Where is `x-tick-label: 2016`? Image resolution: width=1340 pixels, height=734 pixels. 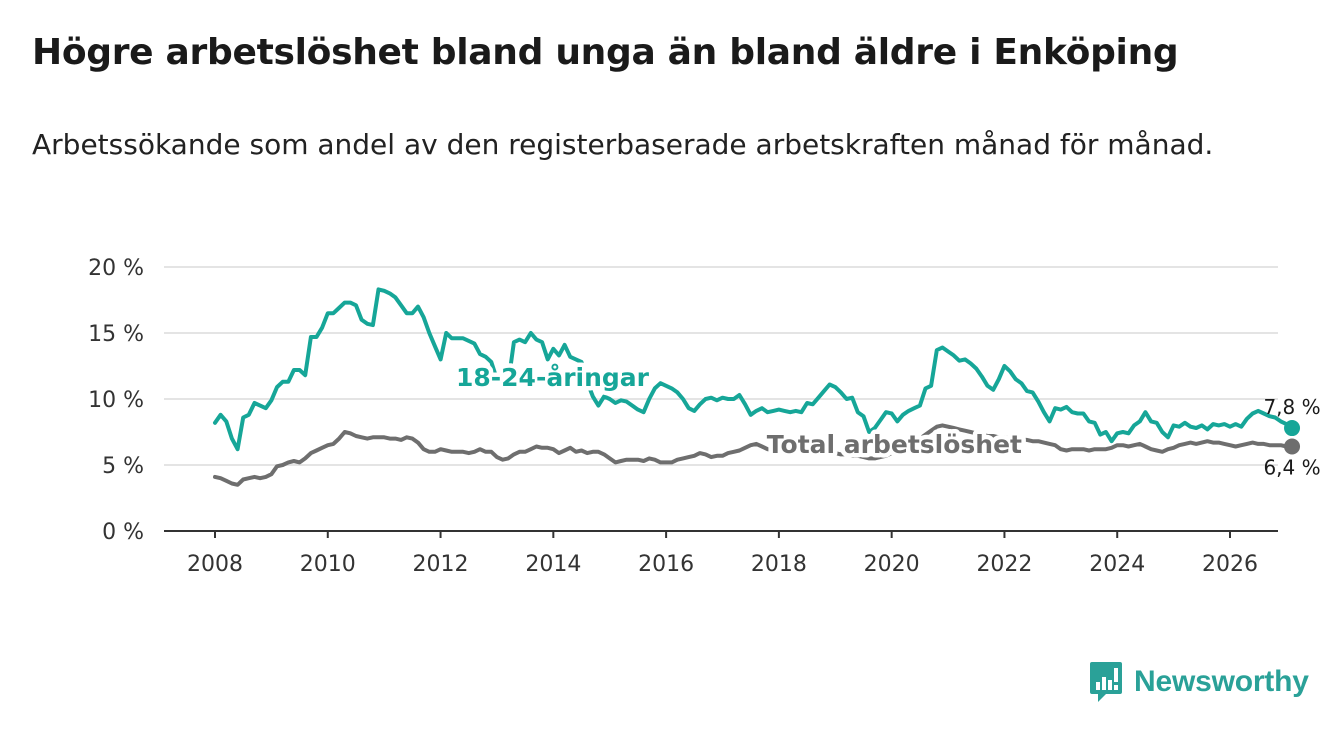
x-tick-label: 2016 is located at coordinates (666, 564).